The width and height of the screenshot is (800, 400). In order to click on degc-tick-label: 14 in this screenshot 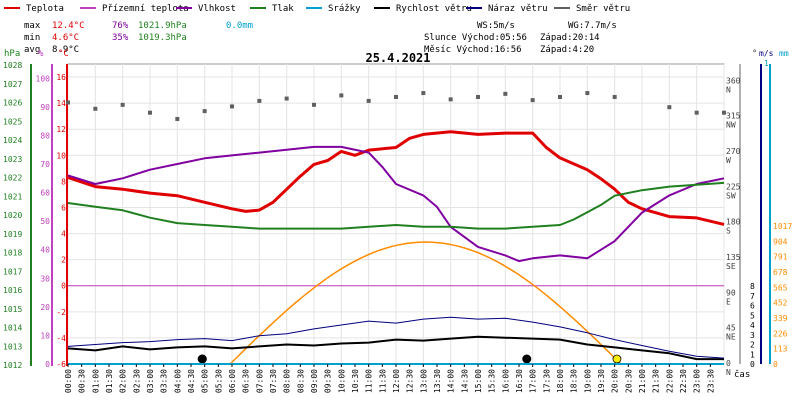, I will do `click(61, 103)`.